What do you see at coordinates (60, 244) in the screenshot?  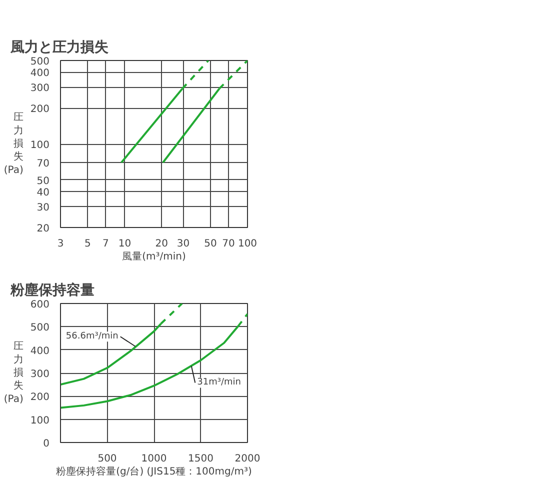 I see `x-tick-label: 3` at bounding box center [60, 244].